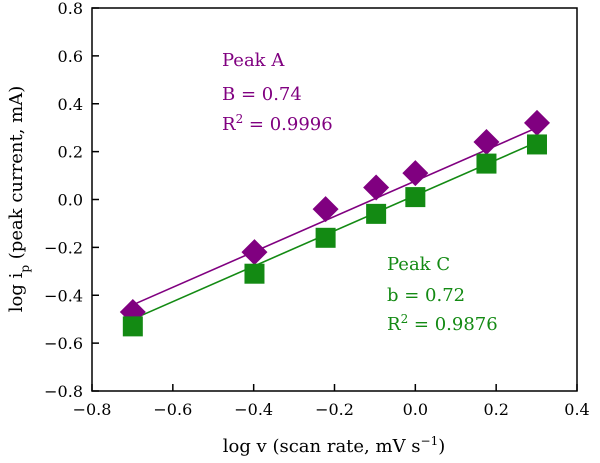 Image resolution: width=600 pixels, height=463 pixels. I want to click on y-tick-label-6: 0.4, so click(70, 104).